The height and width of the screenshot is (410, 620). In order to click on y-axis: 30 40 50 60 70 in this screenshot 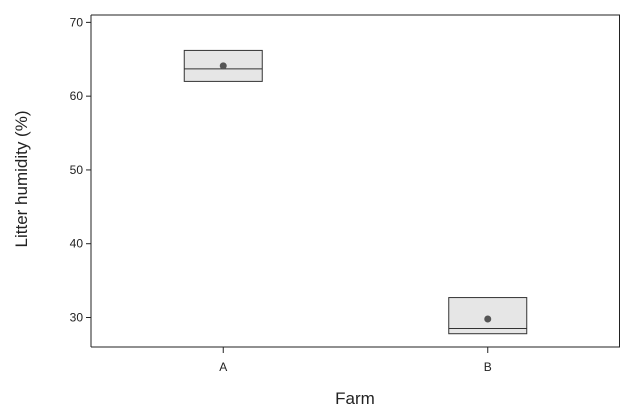, I will do `click(80, 169)`.